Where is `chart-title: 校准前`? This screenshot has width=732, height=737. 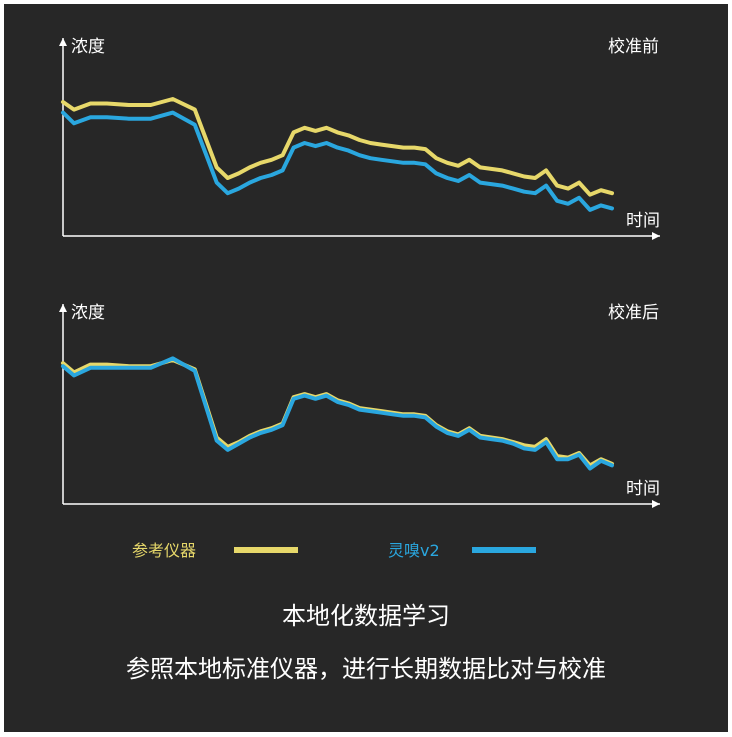
chart-title: 校准前 is located at coordinates (633, 47).